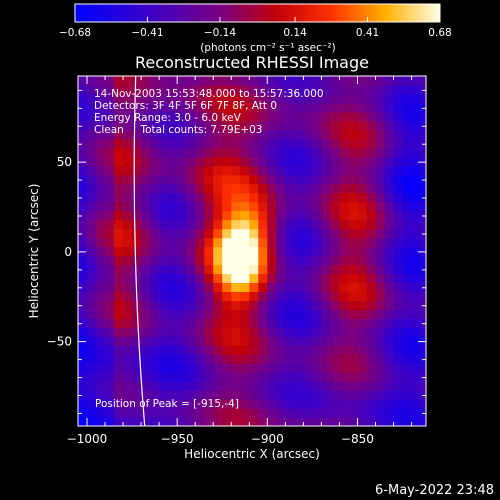 The height and width of the screenshot is (500, 500). I want to click on y-axis-label: Heliocentric Y (arcsec), so click(34, 251).